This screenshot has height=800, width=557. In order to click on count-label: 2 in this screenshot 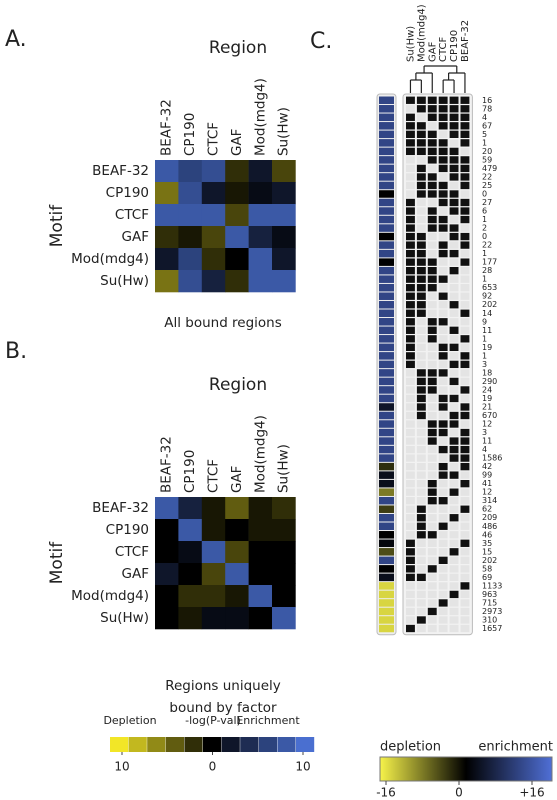, I will do `click(484, 228)`.